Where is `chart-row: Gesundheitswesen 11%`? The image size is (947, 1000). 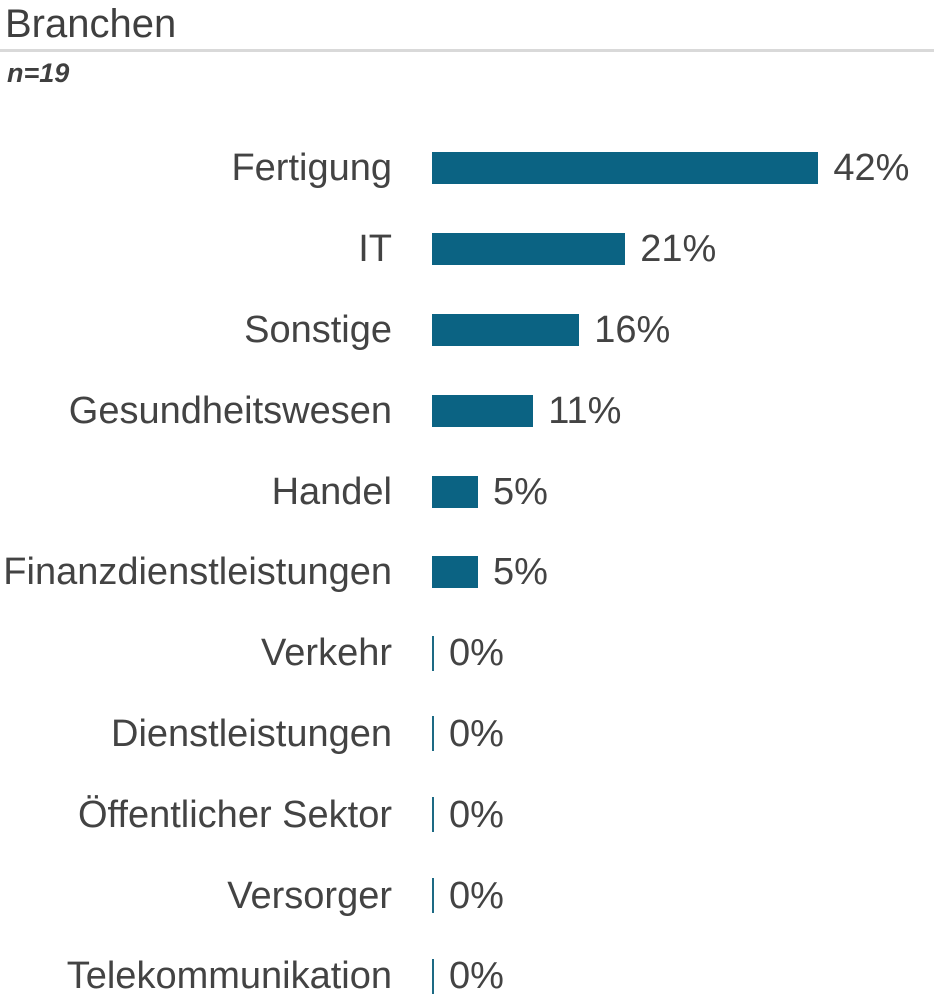
chart-row: Gesundheitswesen 11% is located at coordinates (473, 410).